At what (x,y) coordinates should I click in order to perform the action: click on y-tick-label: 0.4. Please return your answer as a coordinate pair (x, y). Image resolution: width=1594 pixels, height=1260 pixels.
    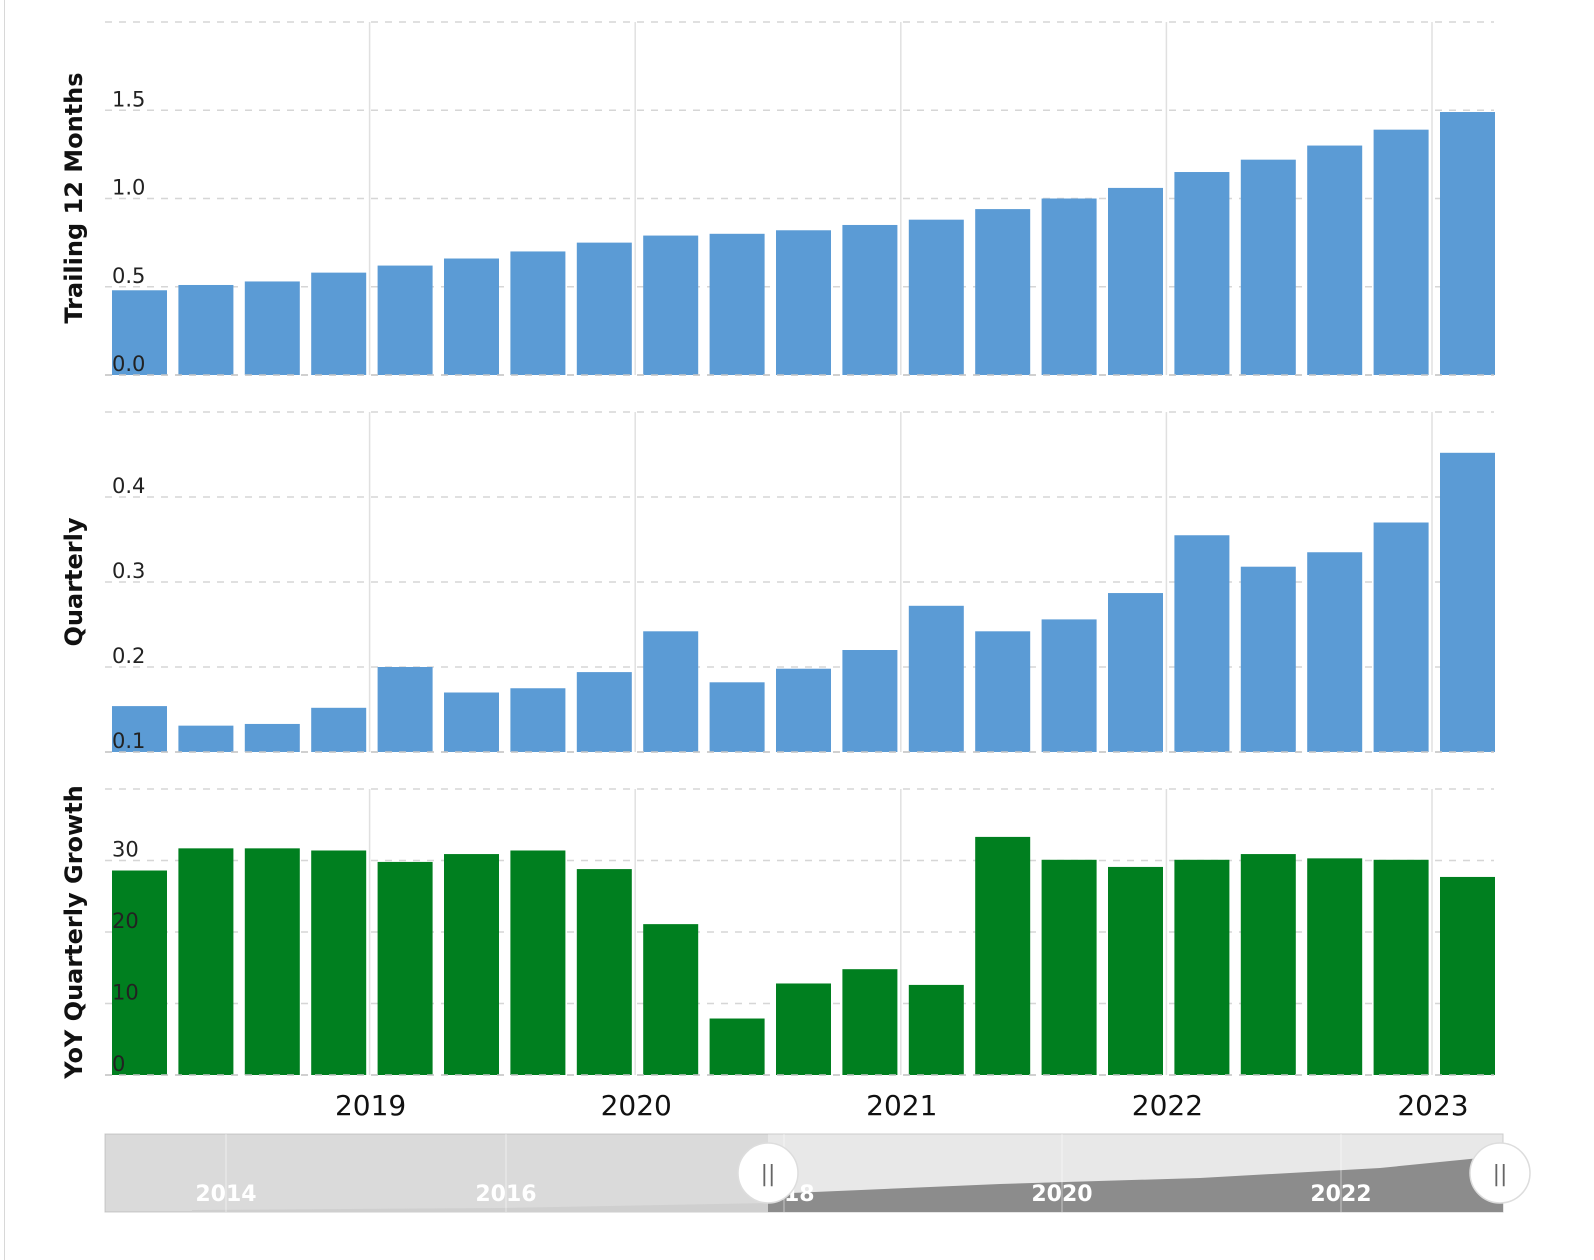
    Looking at the image, I should click on (128, 486).